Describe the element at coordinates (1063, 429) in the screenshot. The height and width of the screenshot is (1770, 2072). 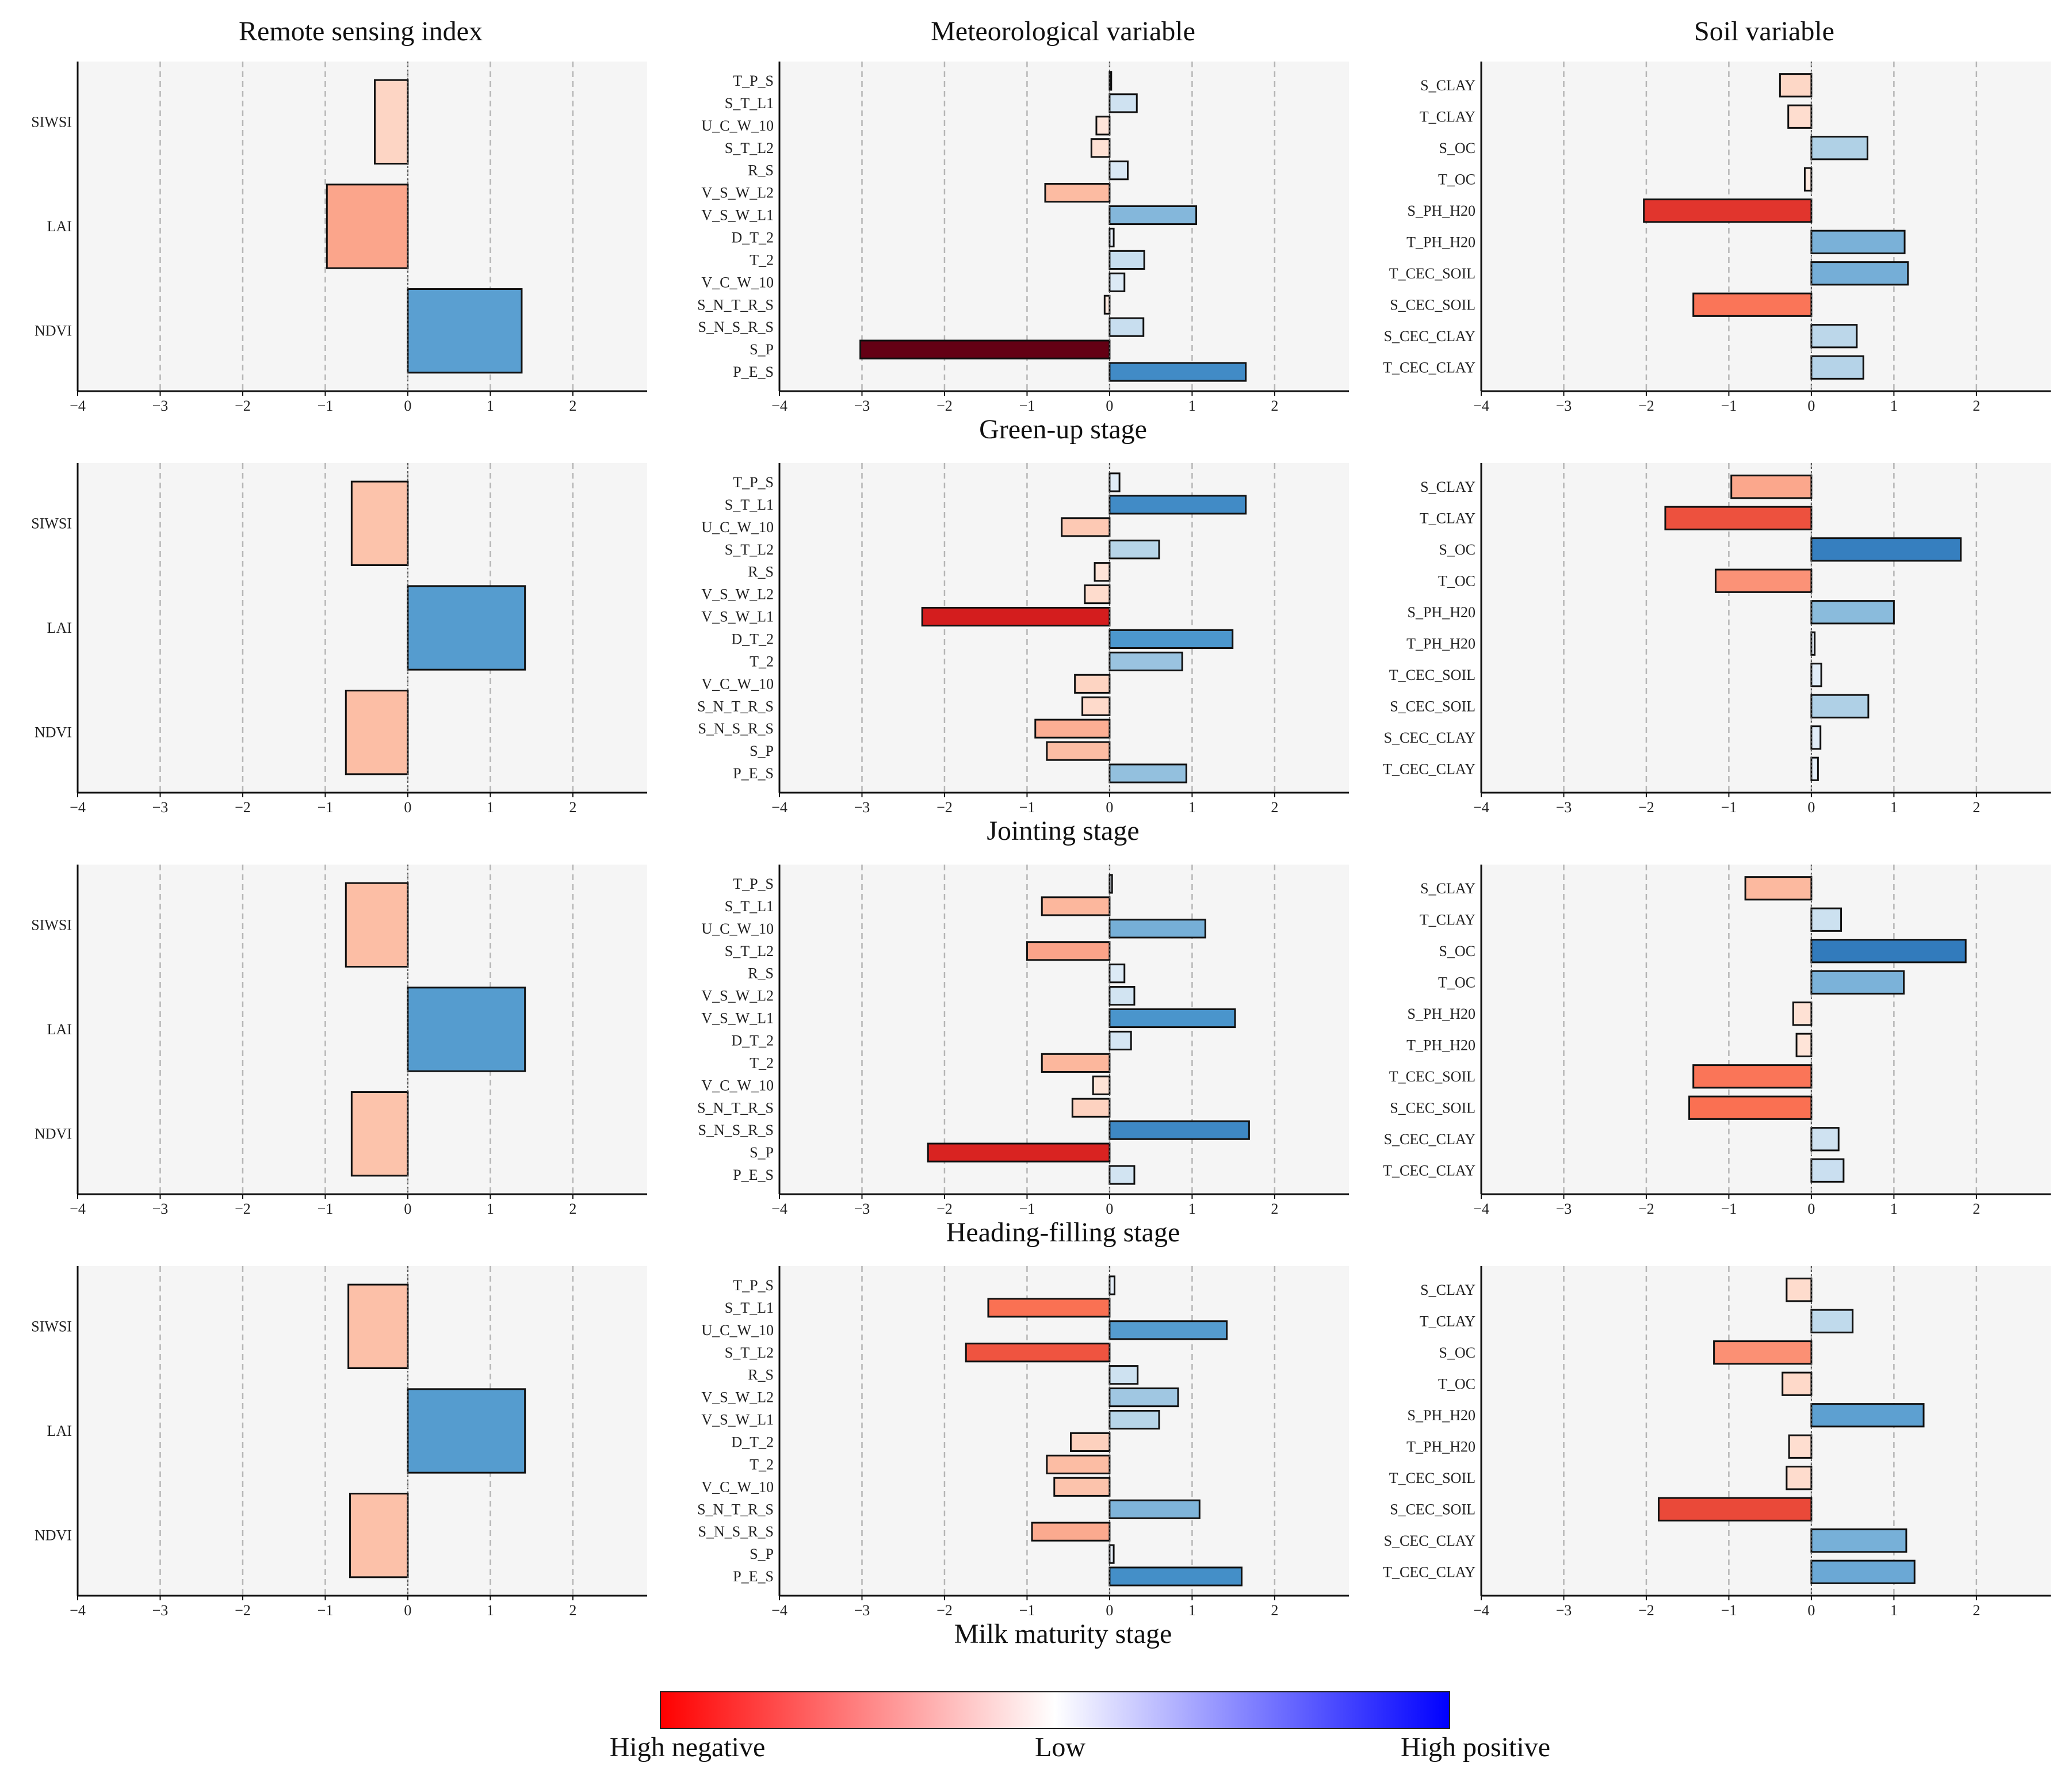
I see `stage-title-green-up: Green-up stage` at that location.